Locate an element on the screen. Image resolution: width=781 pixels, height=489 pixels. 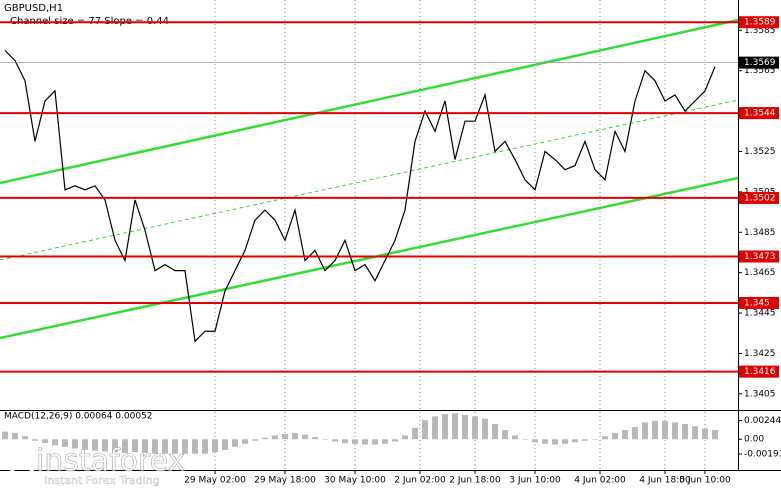
level-label: 1.3544 is located at coordinates (760, 114).